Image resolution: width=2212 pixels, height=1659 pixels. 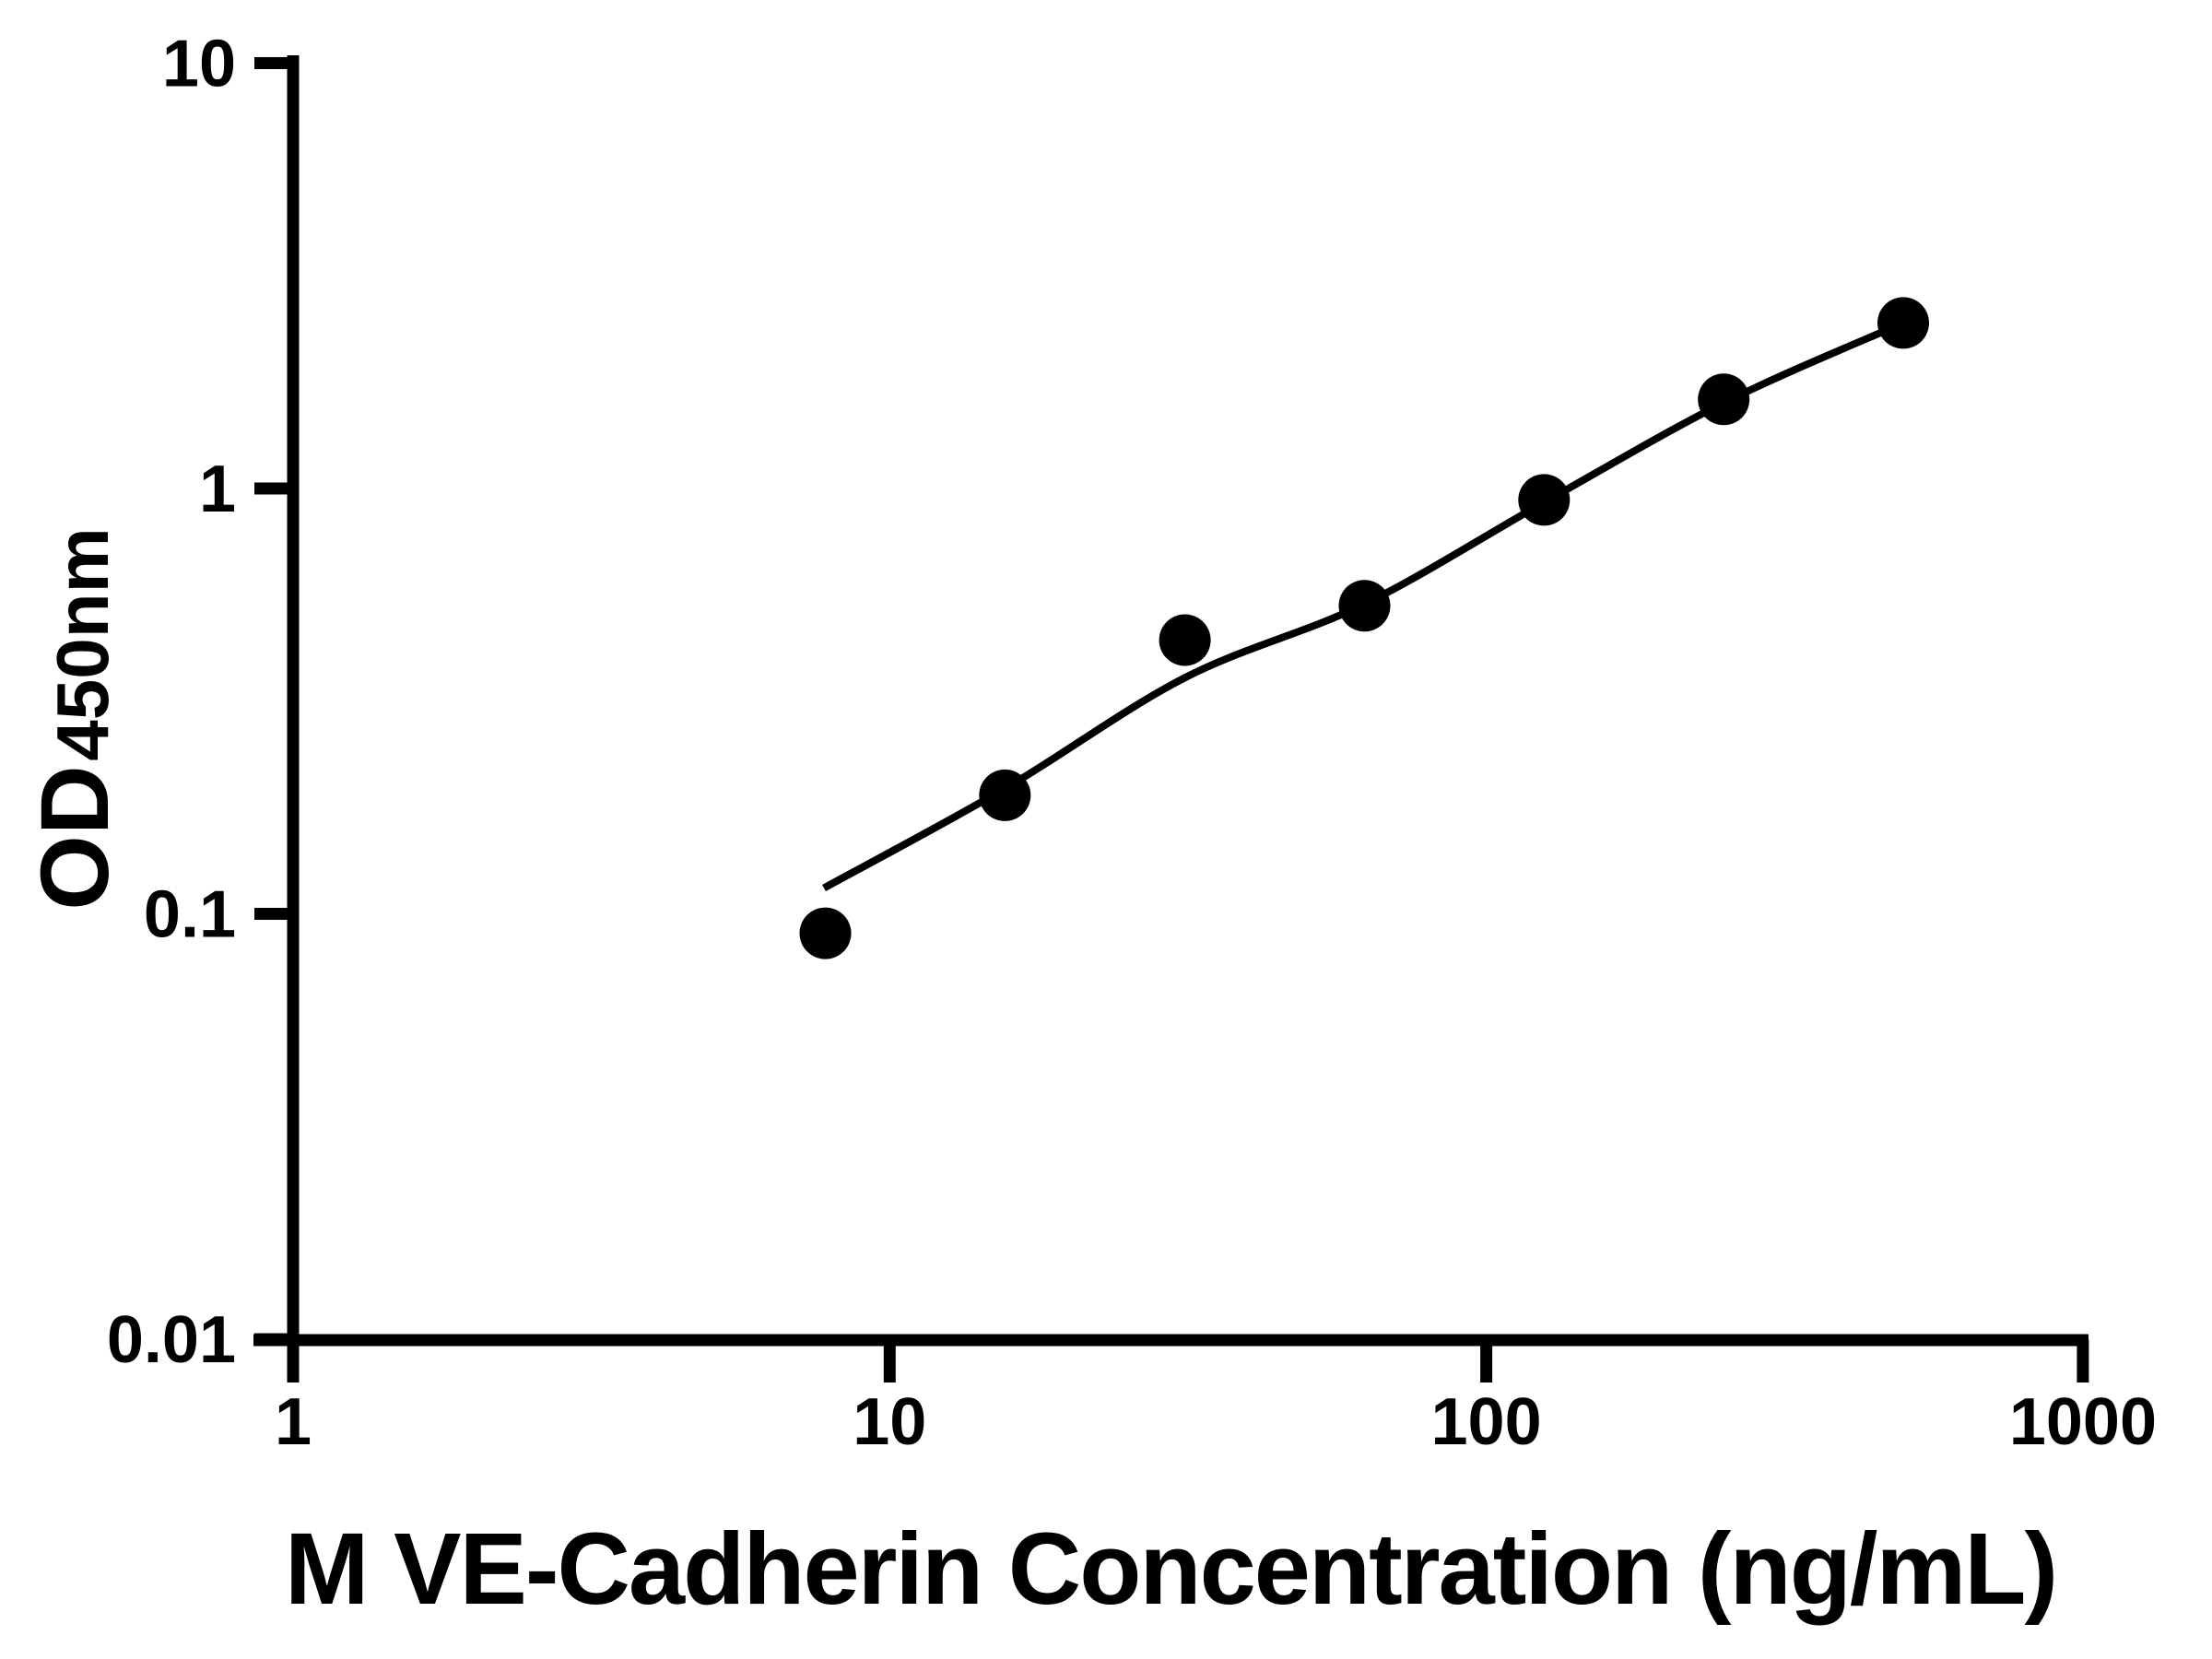 I want to click on y-axis-title-sub: 450nm, so click(x=82, y=643).